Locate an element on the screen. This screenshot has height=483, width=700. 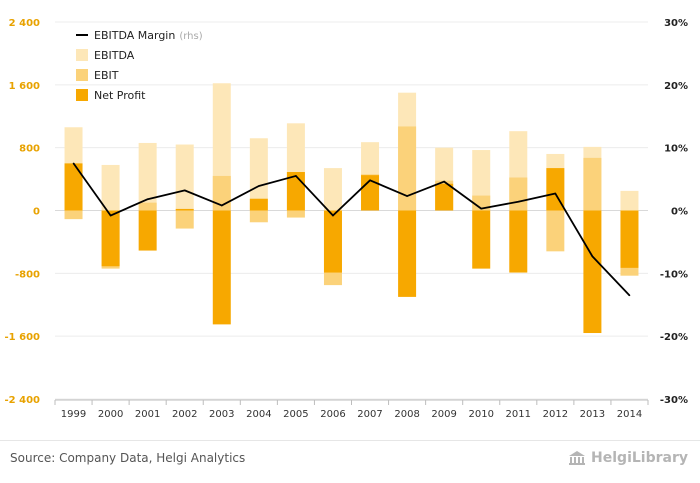
y-left-tick-label: 1 600 is located at coordinates (24, 86).